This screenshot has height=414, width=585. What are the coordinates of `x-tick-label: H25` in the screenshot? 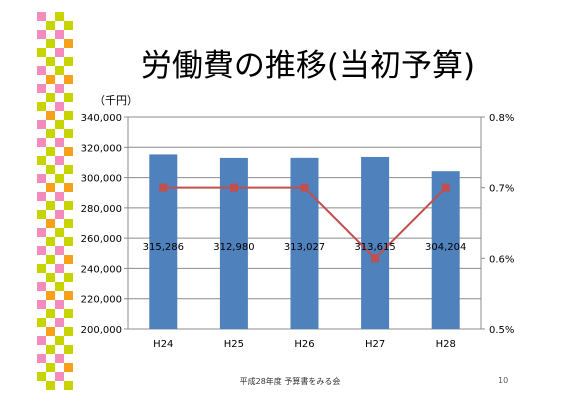 It's located at (234, 344).